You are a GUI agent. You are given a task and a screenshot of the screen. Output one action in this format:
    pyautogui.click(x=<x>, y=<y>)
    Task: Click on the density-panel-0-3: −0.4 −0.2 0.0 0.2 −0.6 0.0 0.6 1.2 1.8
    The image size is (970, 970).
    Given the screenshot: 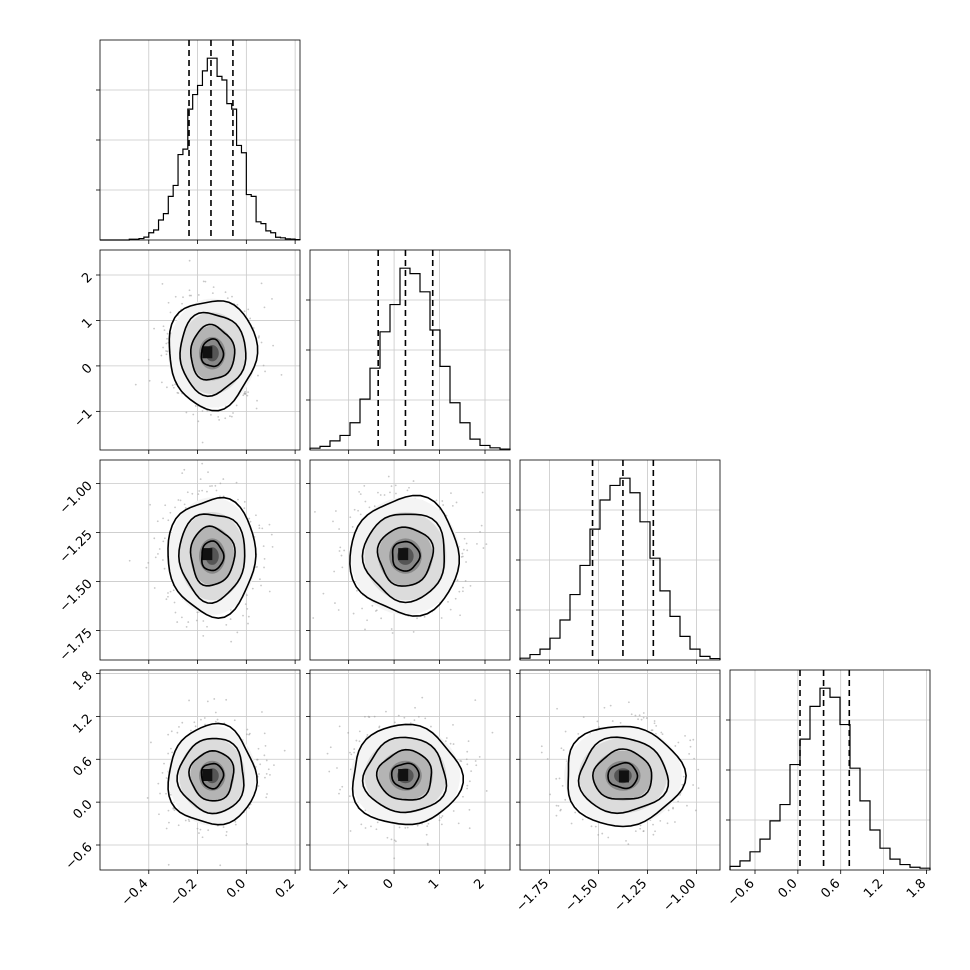 What is the action you would take?
    pyautogui.click(x=182, y=789)
    